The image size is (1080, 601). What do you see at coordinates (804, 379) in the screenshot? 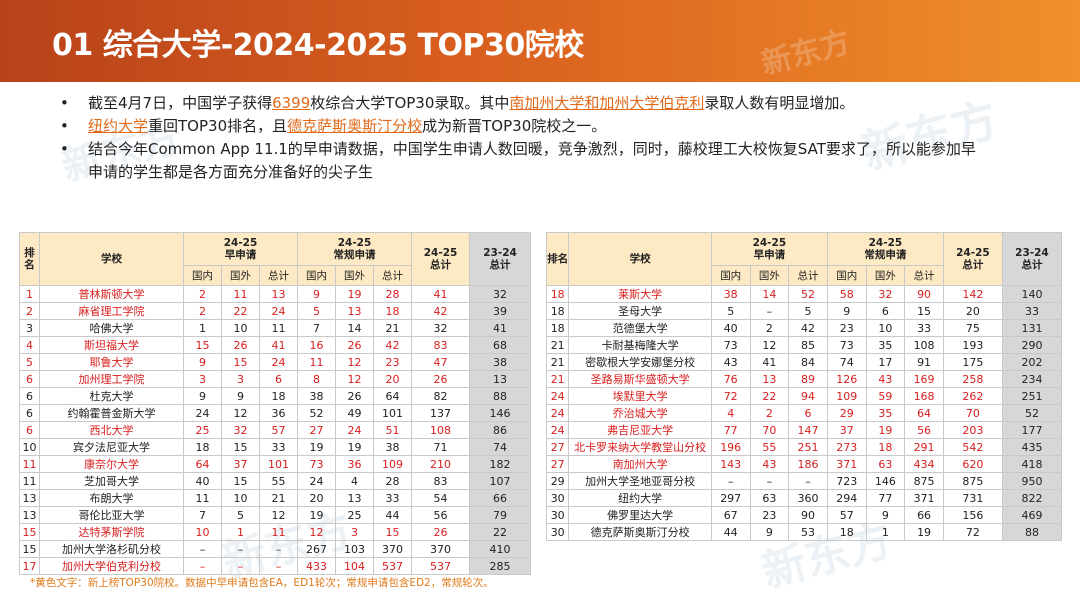
I see `table-row: 21 圣路易斯华盛顿大学 76 13 89 126 43 169 258 234` at bounding box center [804, 379].